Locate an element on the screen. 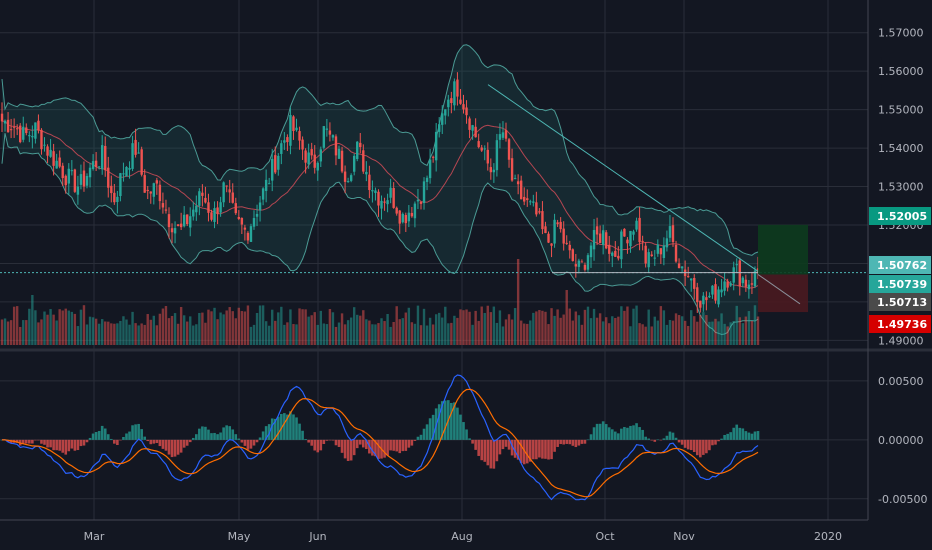  macd-axis: 0.00500 0.00000 -0.00500 is located at coordinates (902, 440).